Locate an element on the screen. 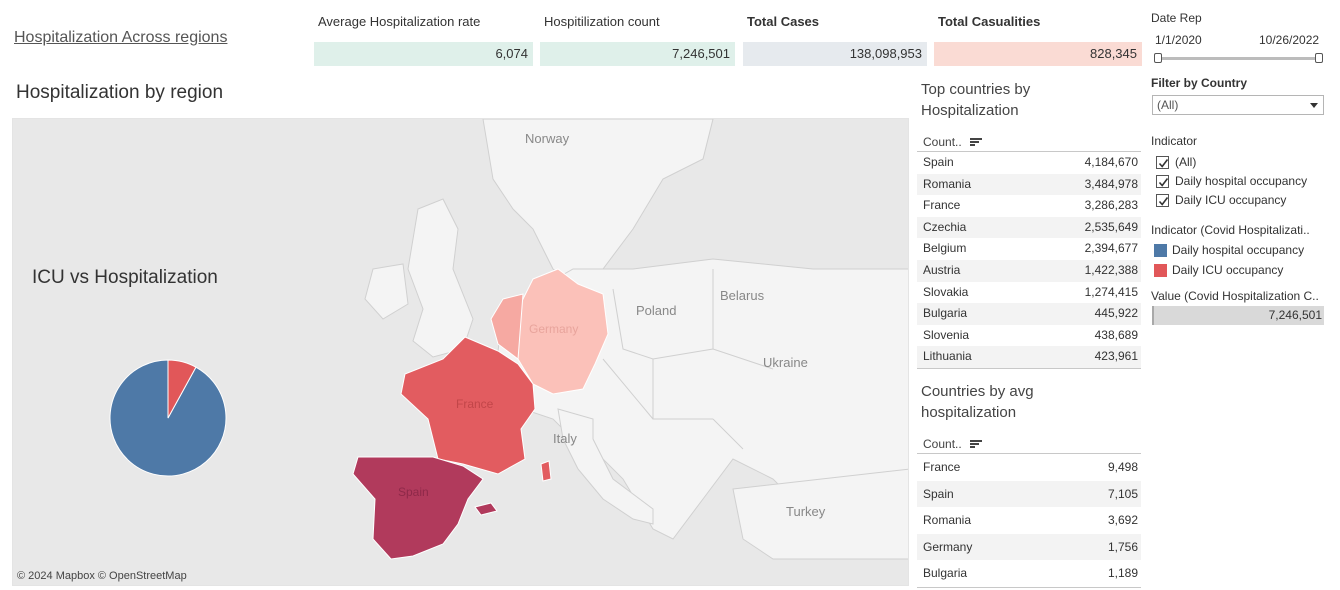 This screenshot has width=1340, height=590. legend-item: Daily hospital occupancy is located at coordinates (1229, 250).